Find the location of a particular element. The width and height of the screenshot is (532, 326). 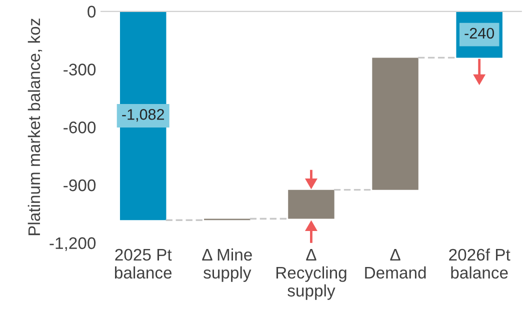

y-tick-label: 0 is located at coordinates (92, 12).